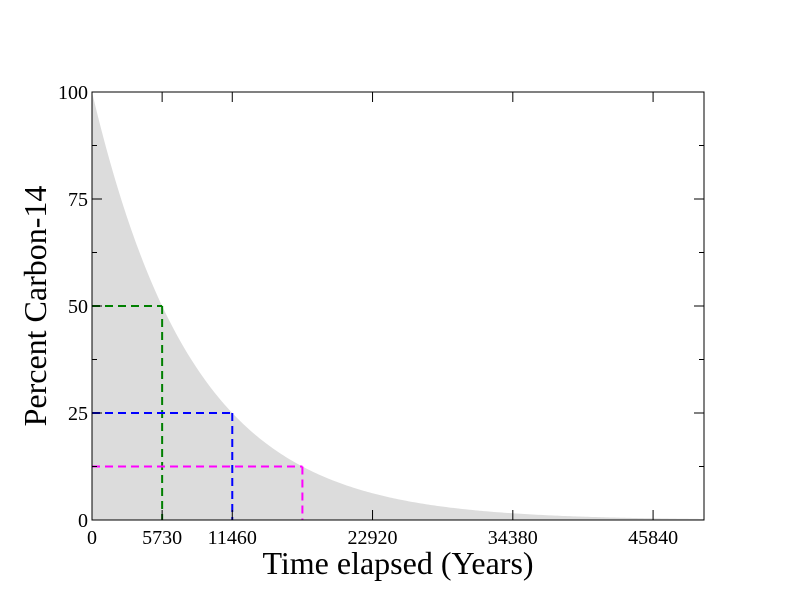 The image size is (792, 612). Describe the element at coordinates (513, 538) in the screenshot. I see `x-tick-label: 34380` at that location.